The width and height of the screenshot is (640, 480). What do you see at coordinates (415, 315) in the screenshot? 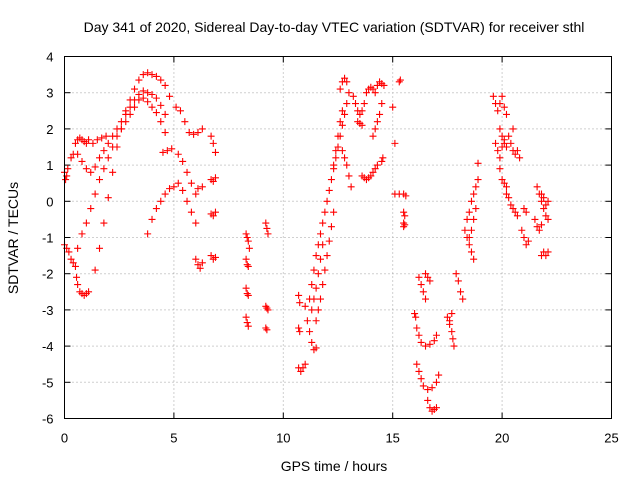
I see `series-seg-av` at bounding box center [415, 315].